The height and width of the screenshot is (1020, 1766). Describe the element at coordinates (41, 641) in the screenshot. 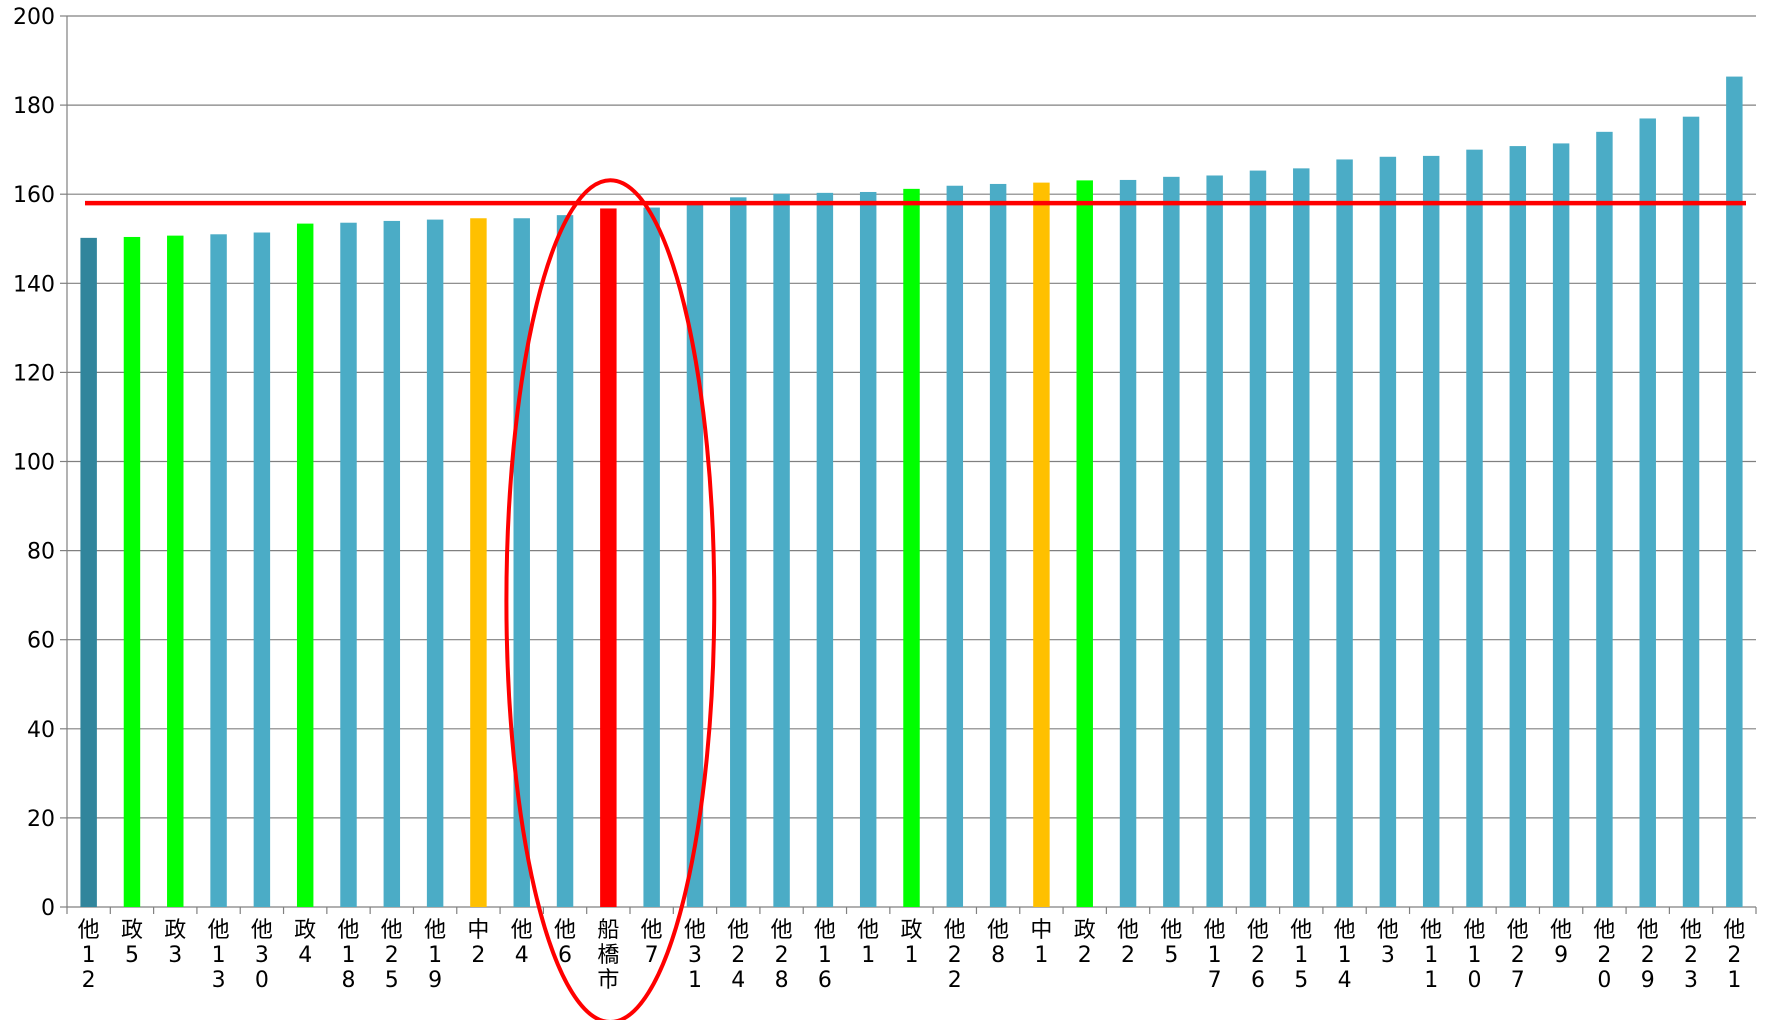

I see `y-tick-label: 60` at that location.